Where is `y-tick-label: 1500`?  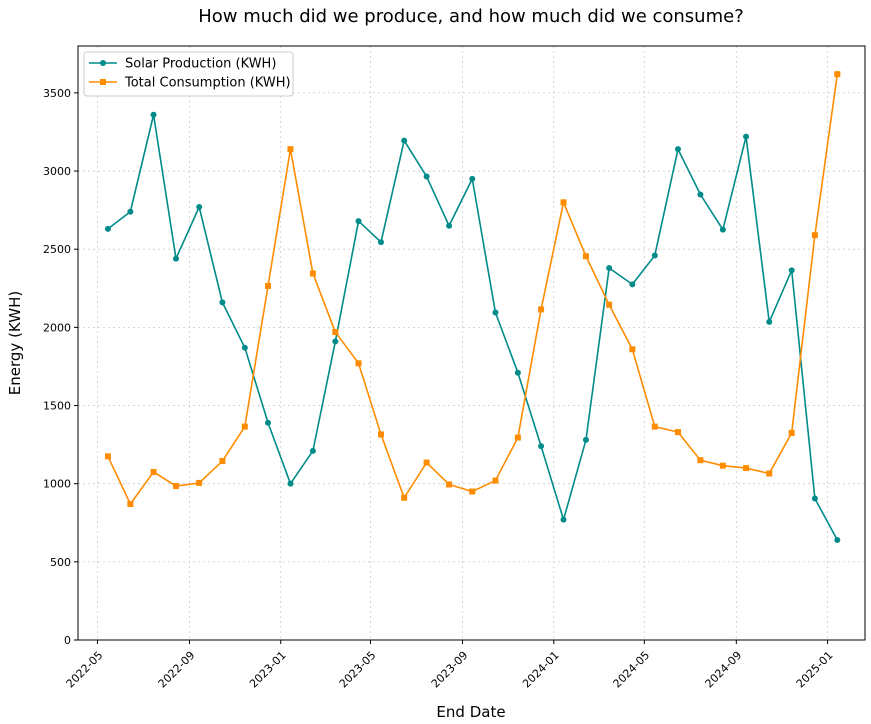 y-tick-label: 1500 is located at coordinates (57, 406).